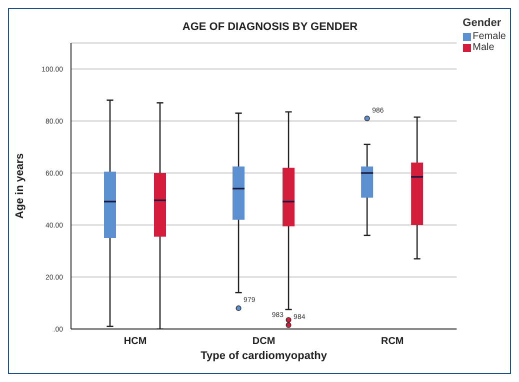 This screenshot has width=519, height=382. What do you see at coordinates (482, 23) in the screenshot?
I see `legend-title: Gender` at bounding box center [482, 23].